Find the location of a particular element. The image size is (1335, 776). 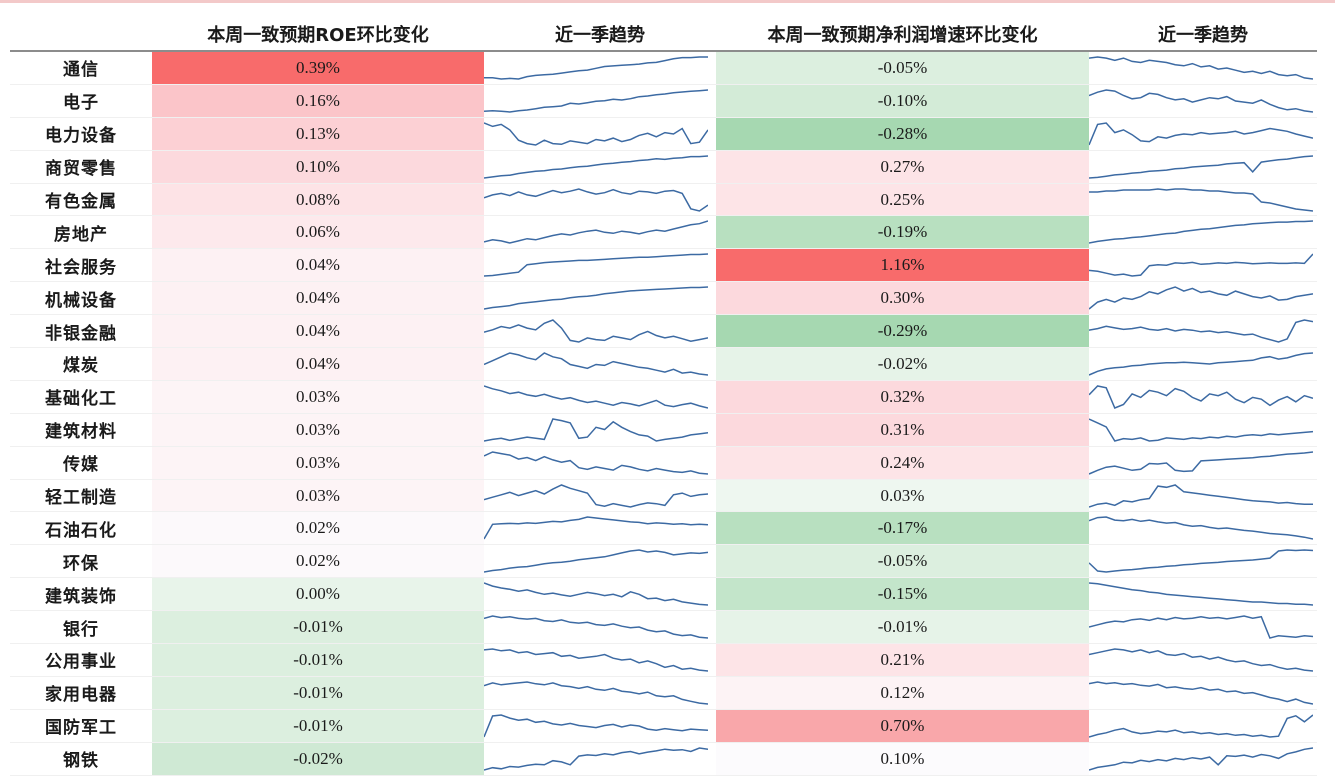

header-roe-trend: 近一季趋势 is located at coordinates (600, 34).